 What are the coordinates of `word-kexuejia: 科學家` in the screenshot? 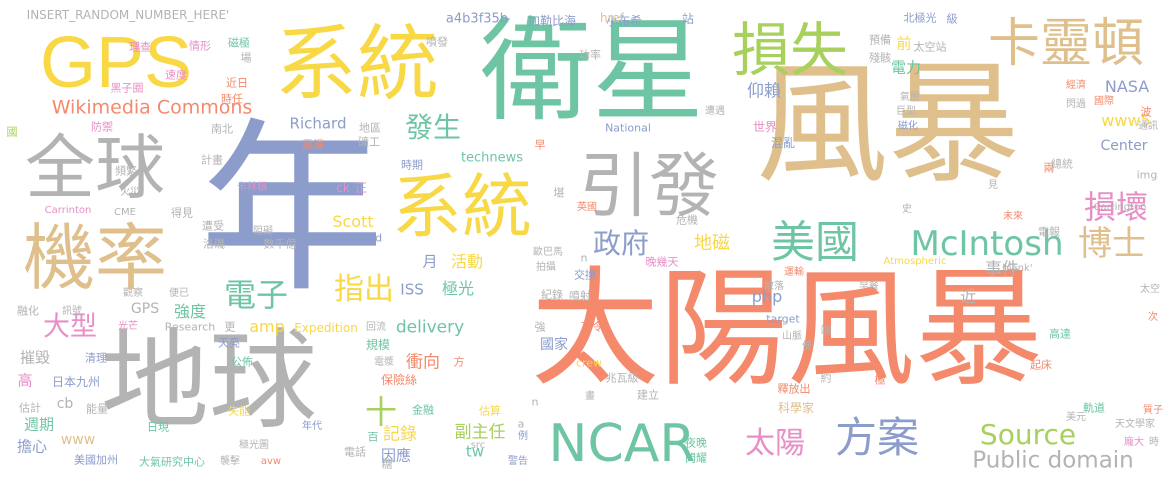 It's located at (796, 408).